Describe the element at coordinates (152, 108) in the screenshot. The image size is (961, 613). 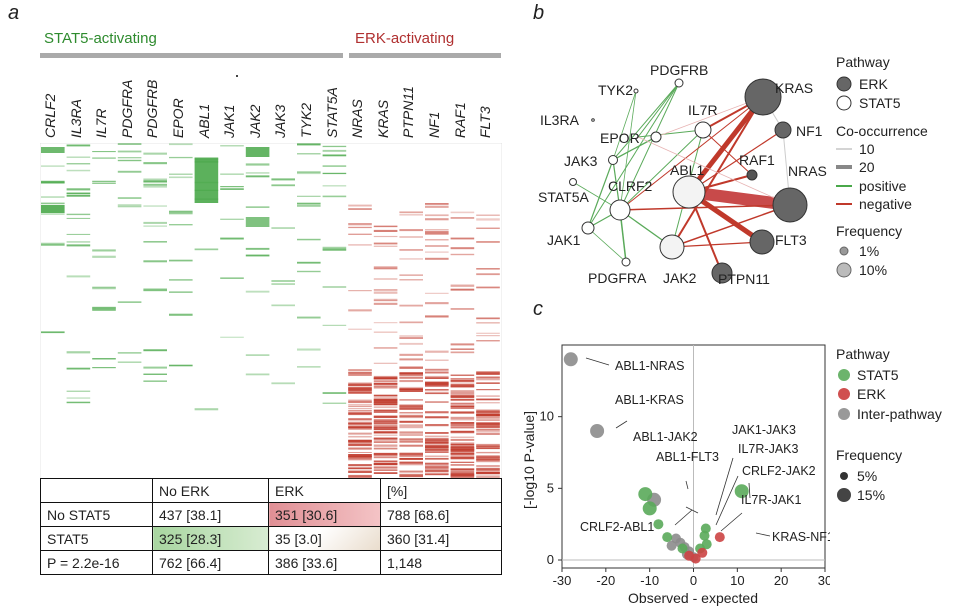
I see `gene-label-pdgfrb: PDGFRB` at that location.